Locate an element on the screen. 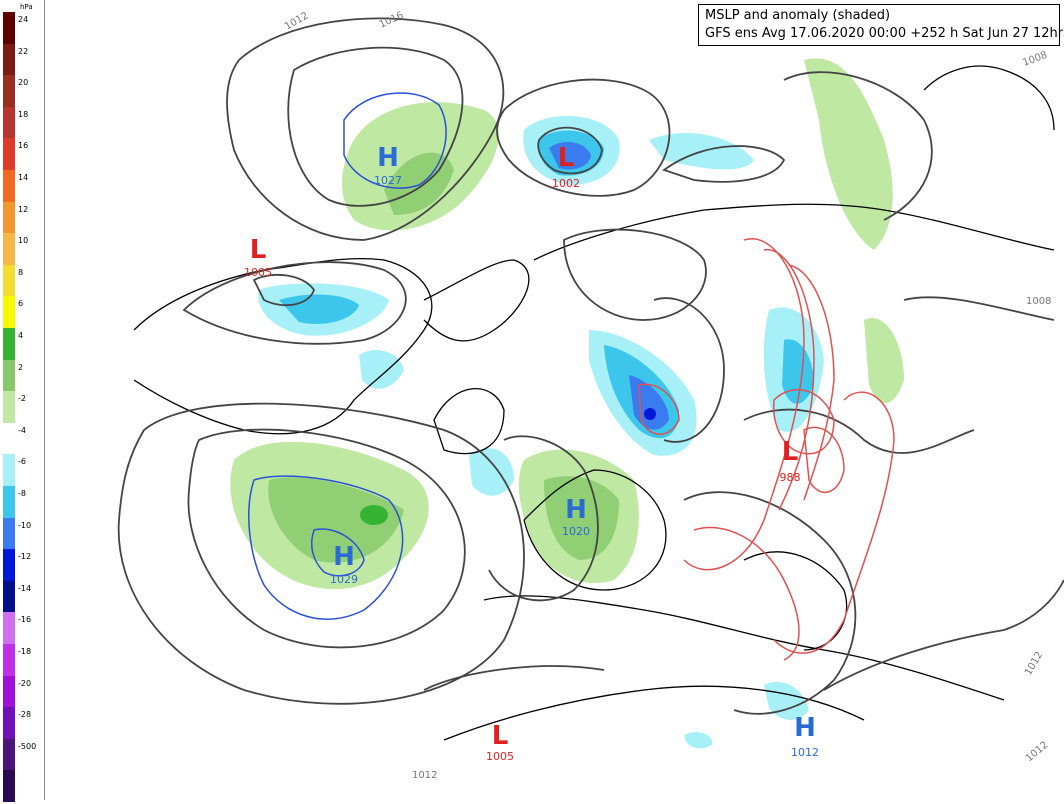 The height and width of the screenshot is (804, 1064). colorbar-tick-label: 22 is located at coordinates (23, 51).